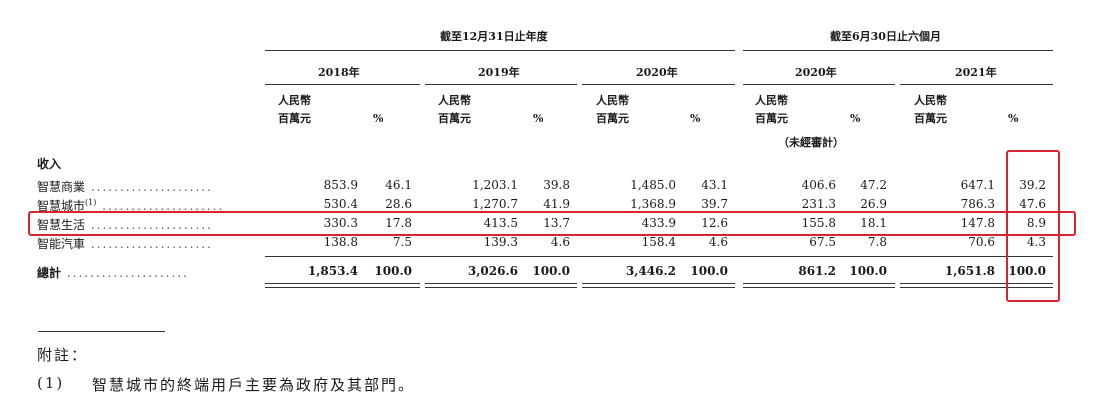  Describe the element at coordinates (898, 50) in the screenshot. I see `group-underline-half-year` at that location.